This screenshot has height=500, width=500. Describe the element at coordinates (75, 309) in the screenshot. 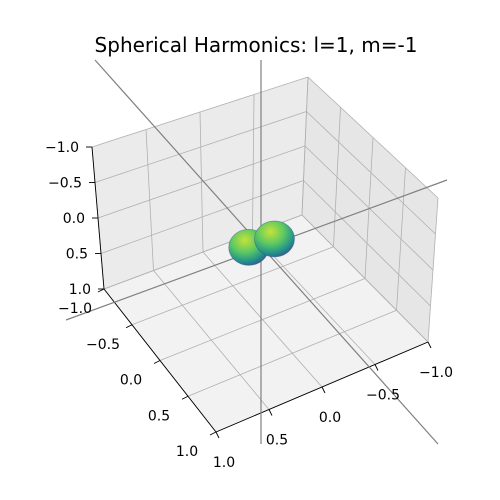

I see `x-tick-label: −1.0` at that location.